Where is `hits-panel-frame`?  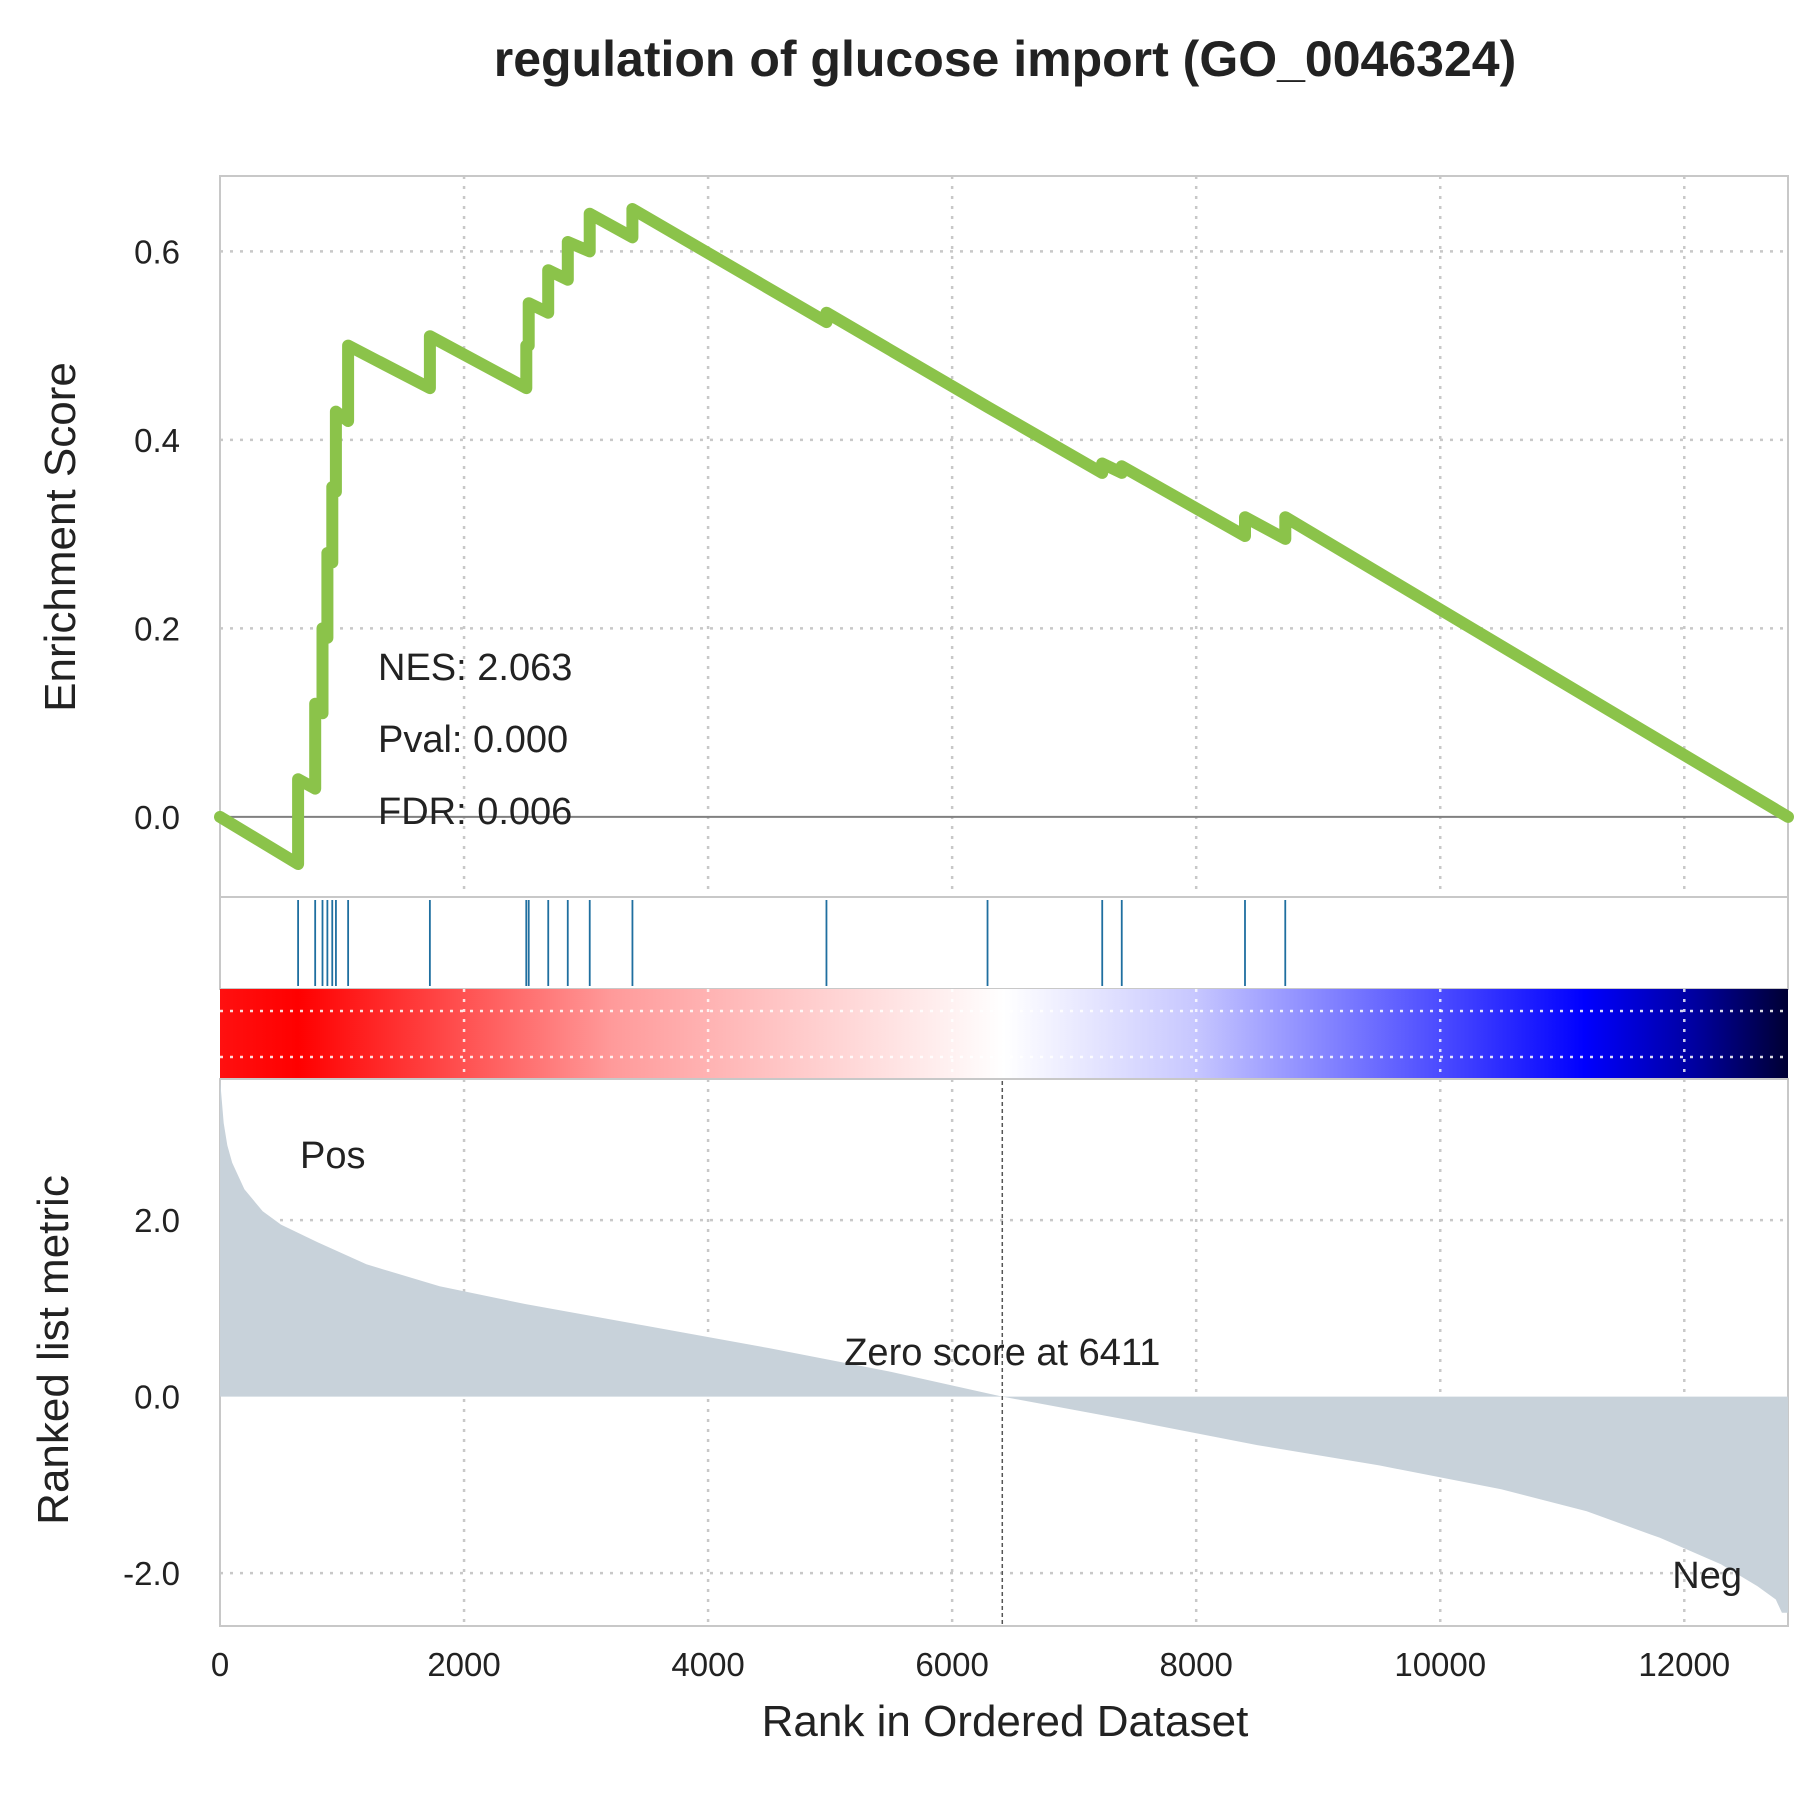
hits-panel-frame is located at coordinates (1004, 943).